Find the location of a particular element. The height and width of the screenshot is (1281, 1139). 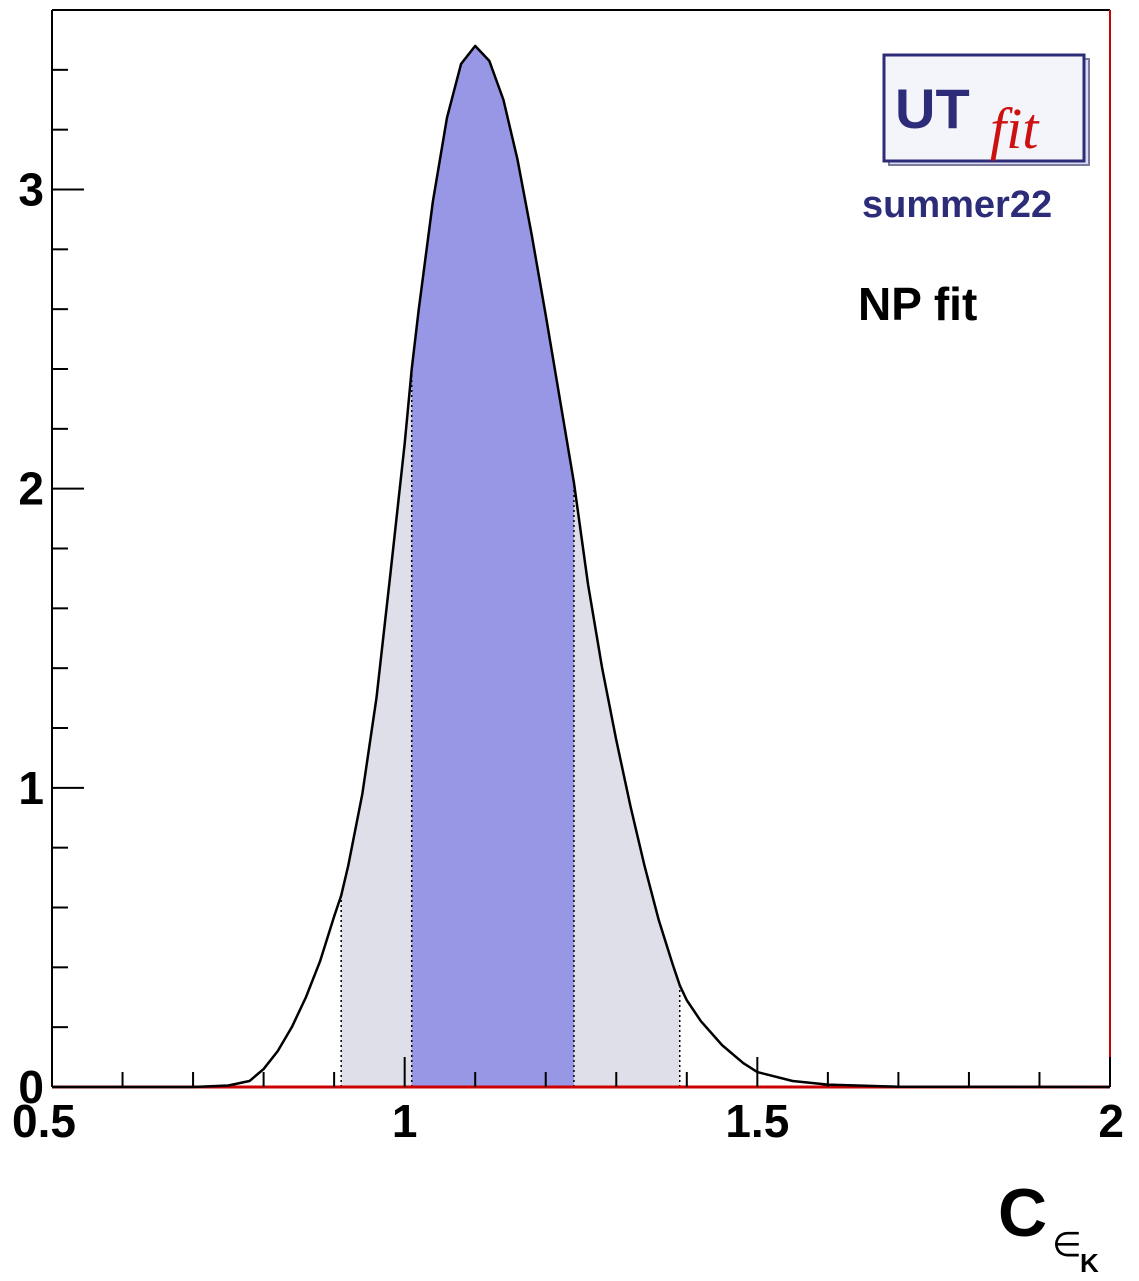

y-tick-label: 0 is located at coordinates (31, 1087).